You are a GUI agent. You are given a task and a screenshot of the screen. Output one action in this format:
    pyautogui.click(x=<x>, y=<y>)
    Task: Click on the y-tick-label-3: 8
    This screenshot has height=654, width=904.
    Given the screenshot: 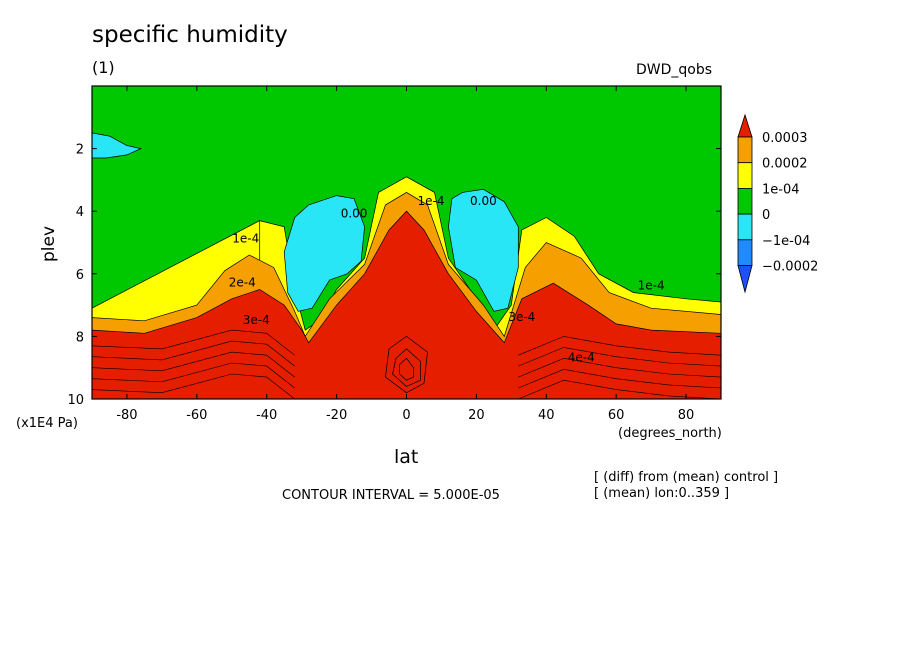 What is the action you would take?
    pyautogui.click(x=80, y=337)
    